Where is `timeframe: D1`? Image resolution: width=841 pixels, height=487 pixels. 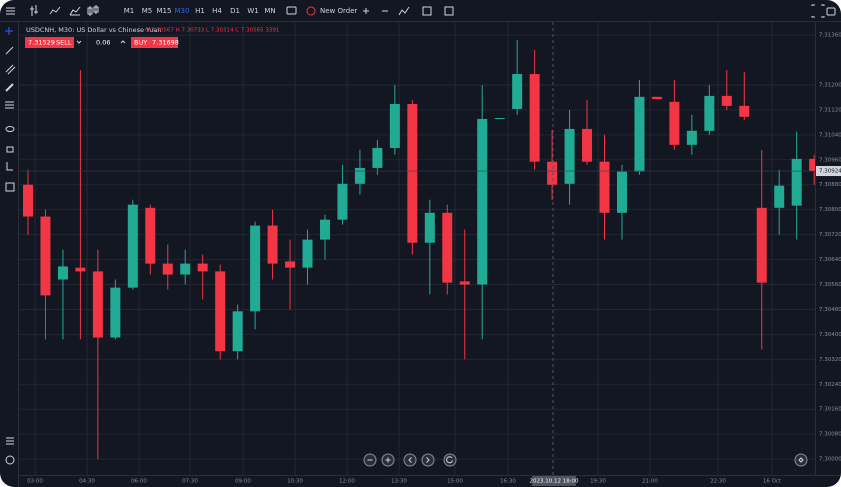 timeframe: D1 is located at coordinates (235, 11).